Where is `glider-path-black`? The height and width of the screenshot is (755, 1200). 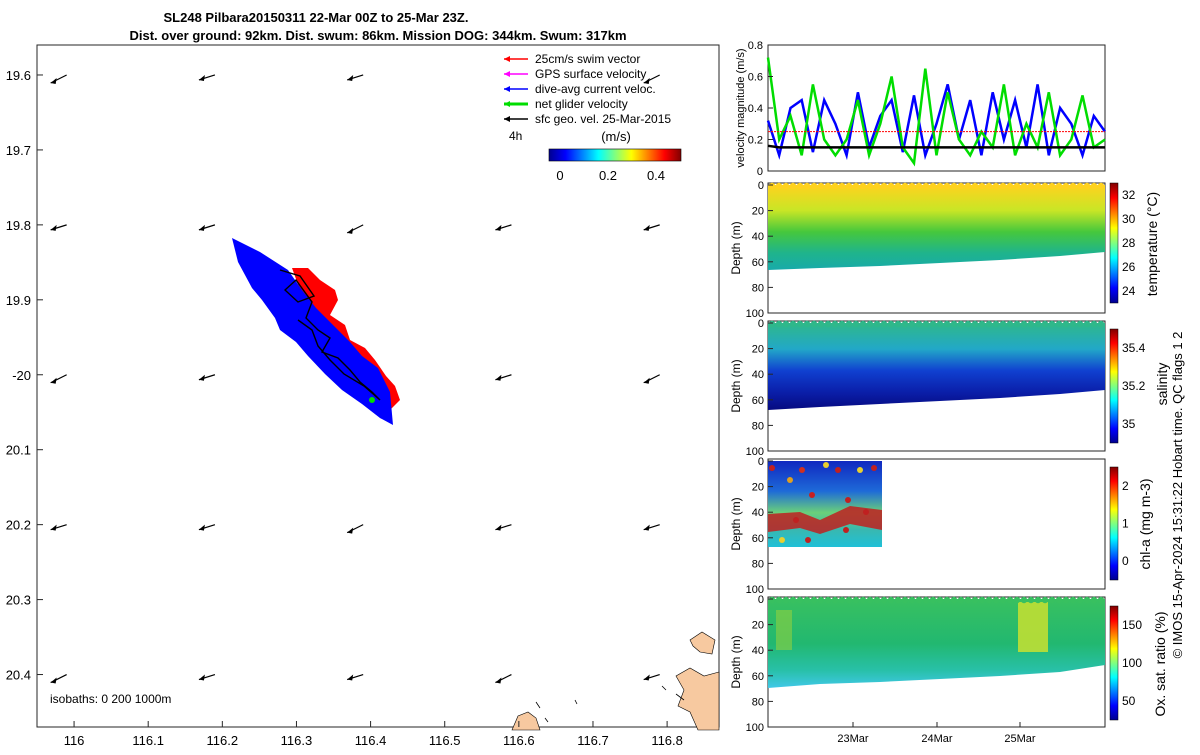
glider-path-black is located at coordinates (330, 335).